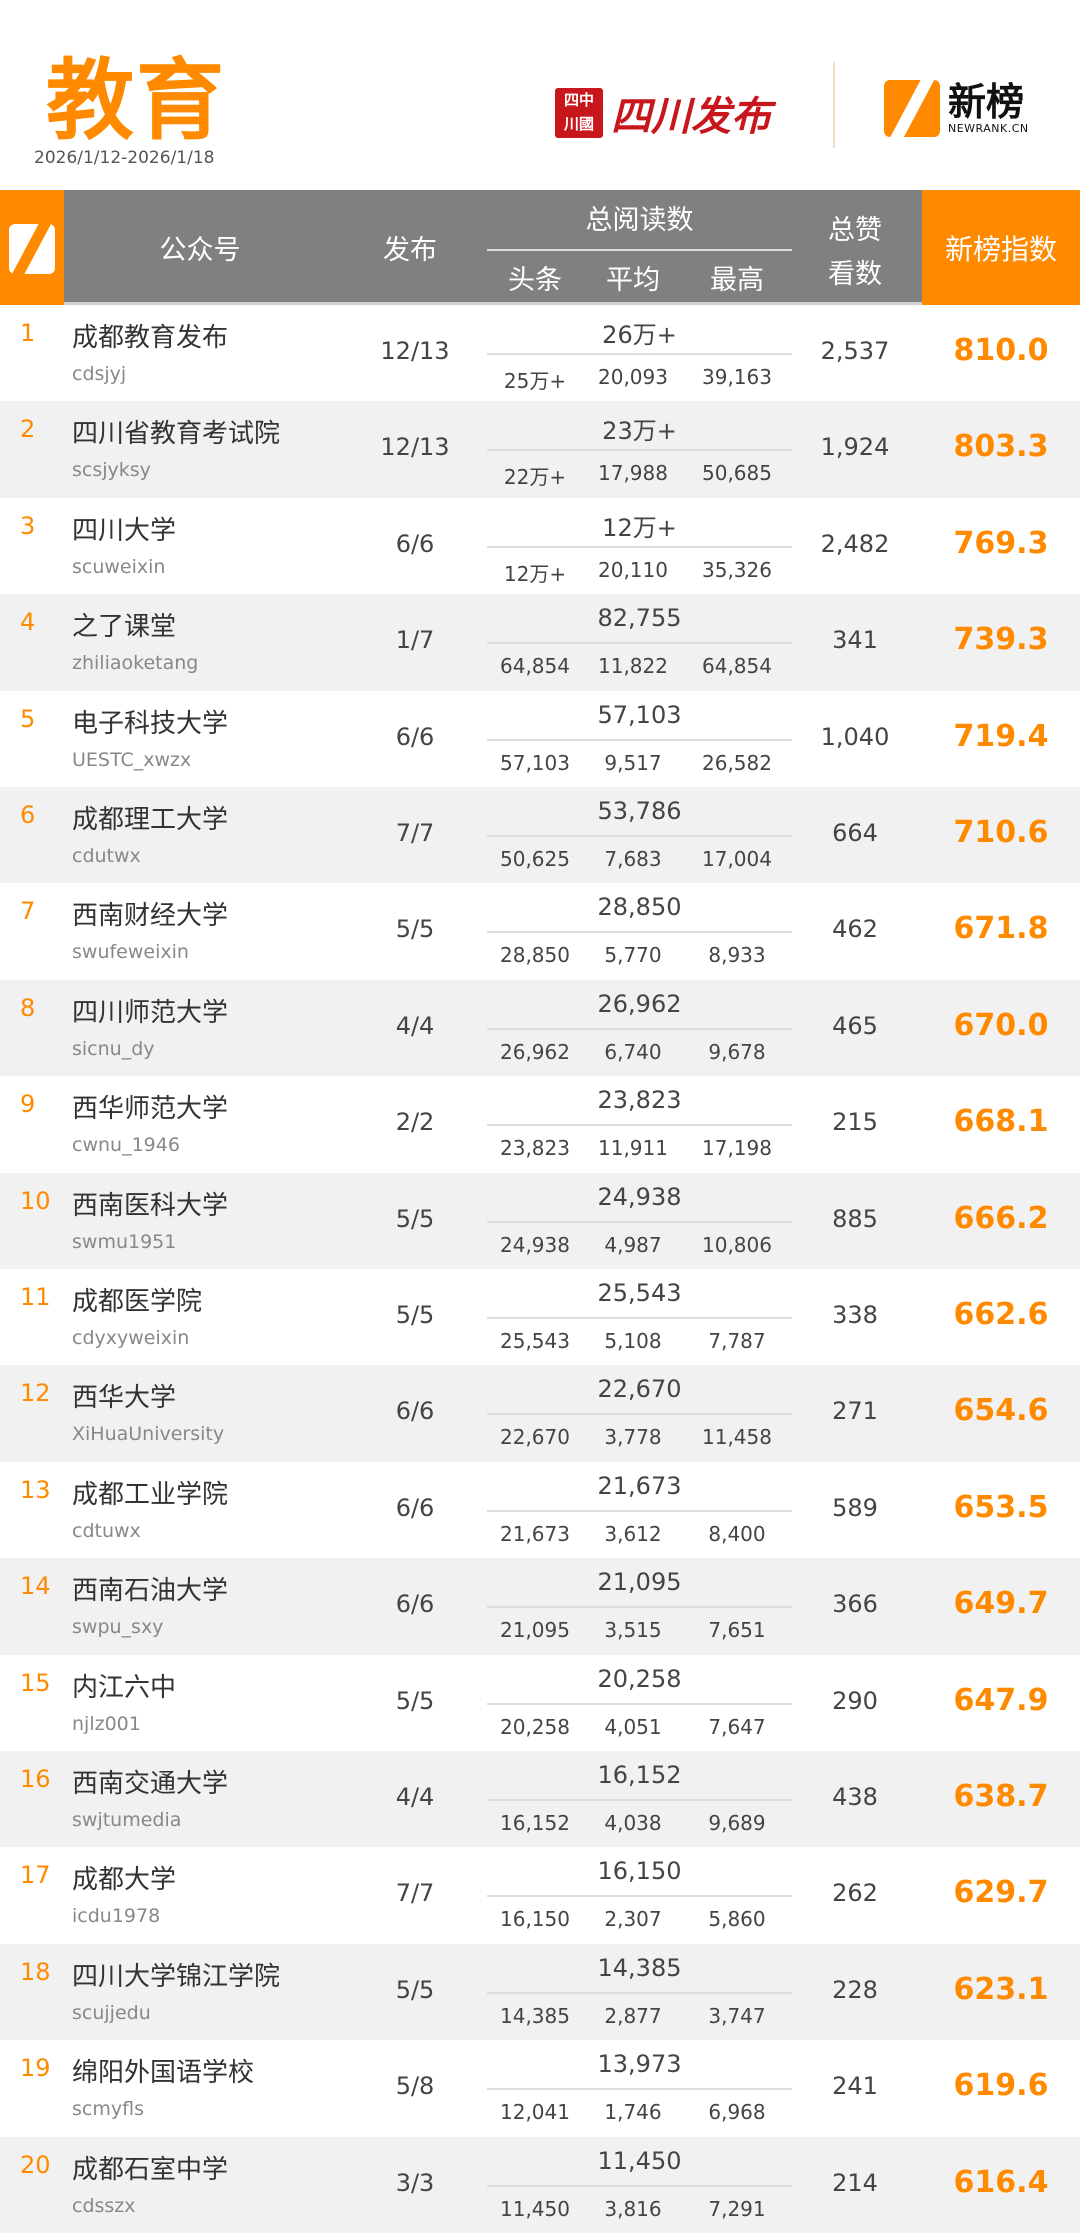  What do you see at coordinates (535, 2208) in the screenshot?
I see `headline-reads: 11,450` at bounding box center [535, 2208].